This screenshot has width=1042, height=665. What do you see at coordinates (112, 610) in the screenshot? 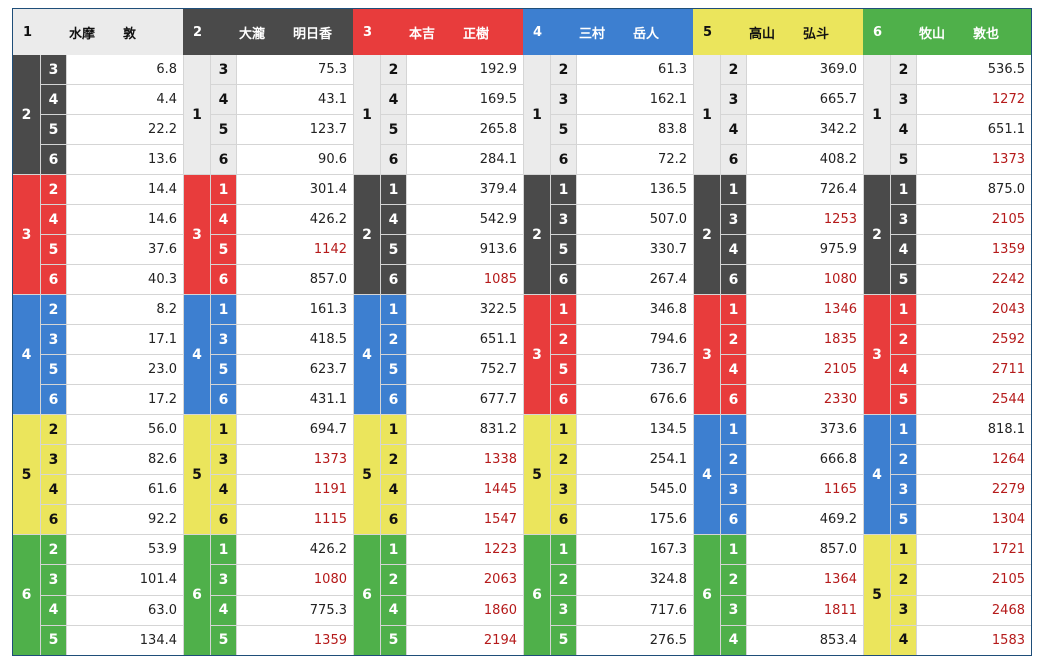
I see `odds-row: 4 63.0` at bounding box center [112, 610].